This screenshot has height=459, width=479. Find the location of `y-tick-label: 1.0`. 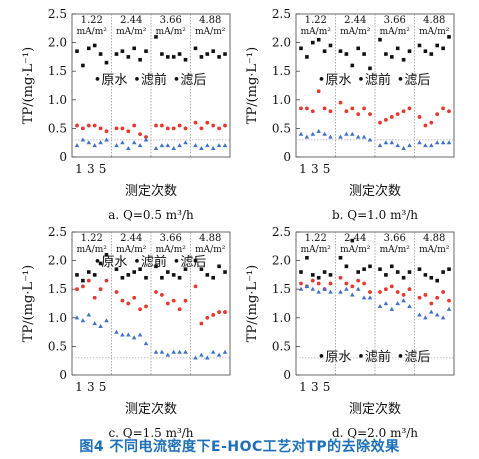

y-tick-label: 1.0 is located at coordinates (281, 318).